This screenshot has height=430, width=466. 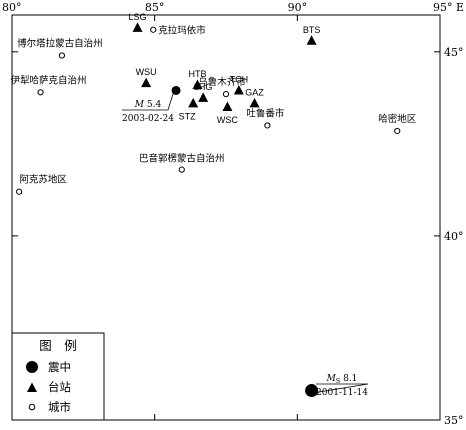 I want to click on city-label: 巴音郭楞蒙古自治州, so click(x=182, y=159).